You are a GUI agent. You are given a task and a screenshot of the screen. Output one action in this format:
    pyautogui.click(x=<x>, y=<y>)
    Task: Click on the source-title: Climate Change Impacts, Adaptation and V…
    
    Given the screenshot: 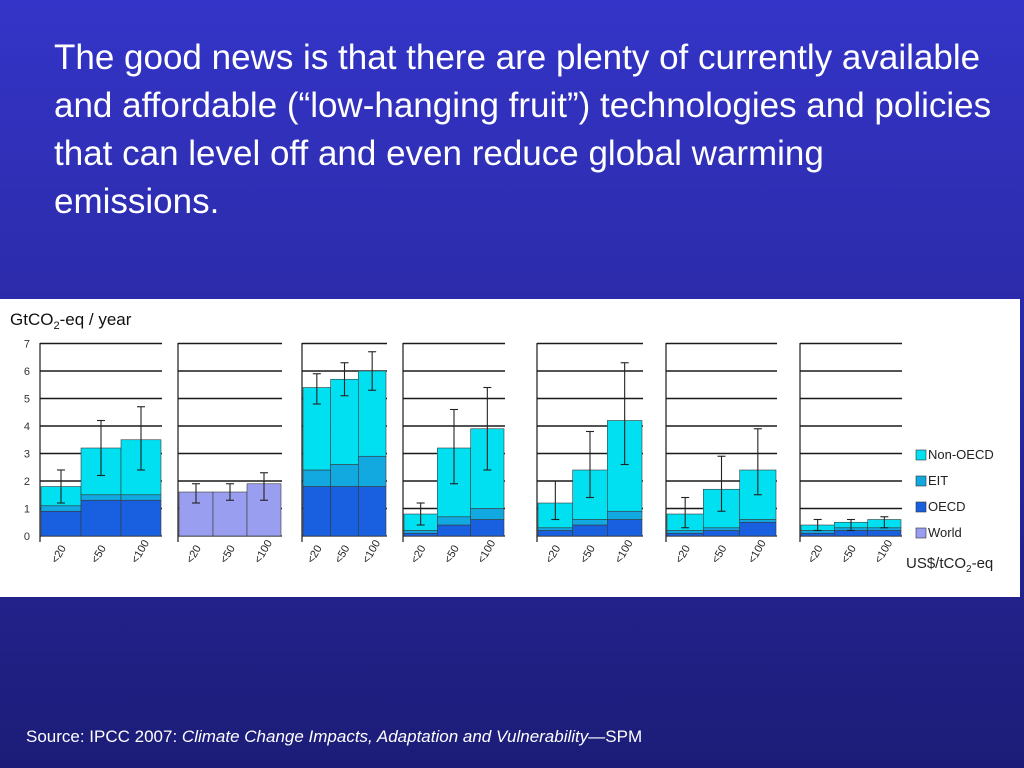 What is the action you would take?
    pyautogui.click(x=385, y=736)
    